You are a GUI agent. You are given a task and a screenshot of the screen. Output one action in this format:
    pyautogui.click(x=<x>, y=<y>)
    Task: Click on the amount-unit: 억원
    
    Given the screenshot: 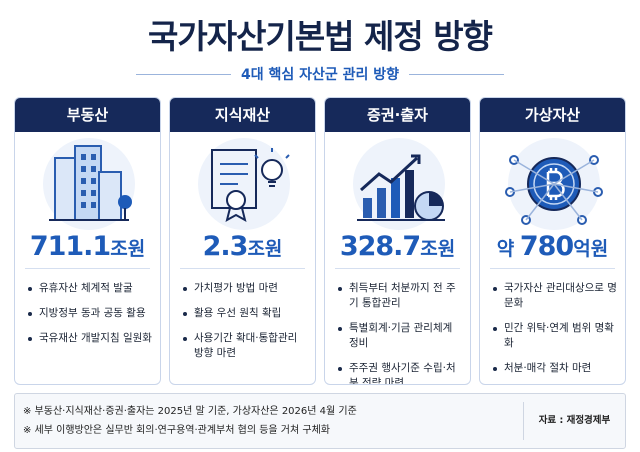 What is the action you would take?
    pyautogui.click(x=591, y=249)
    